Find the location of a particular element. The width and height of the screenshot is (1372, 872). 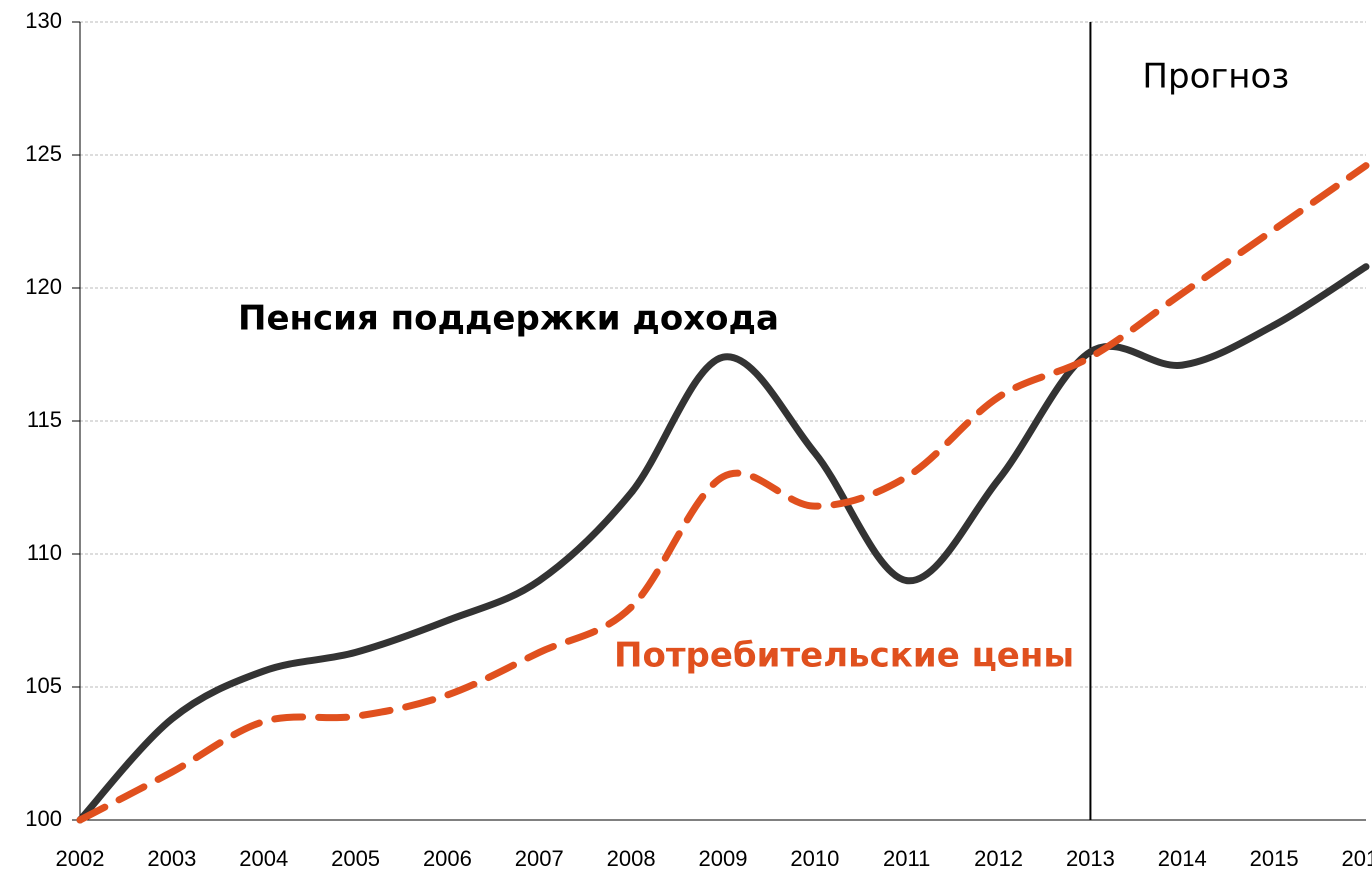

y-tick-label: 100 is located at coordinates (43, 818).